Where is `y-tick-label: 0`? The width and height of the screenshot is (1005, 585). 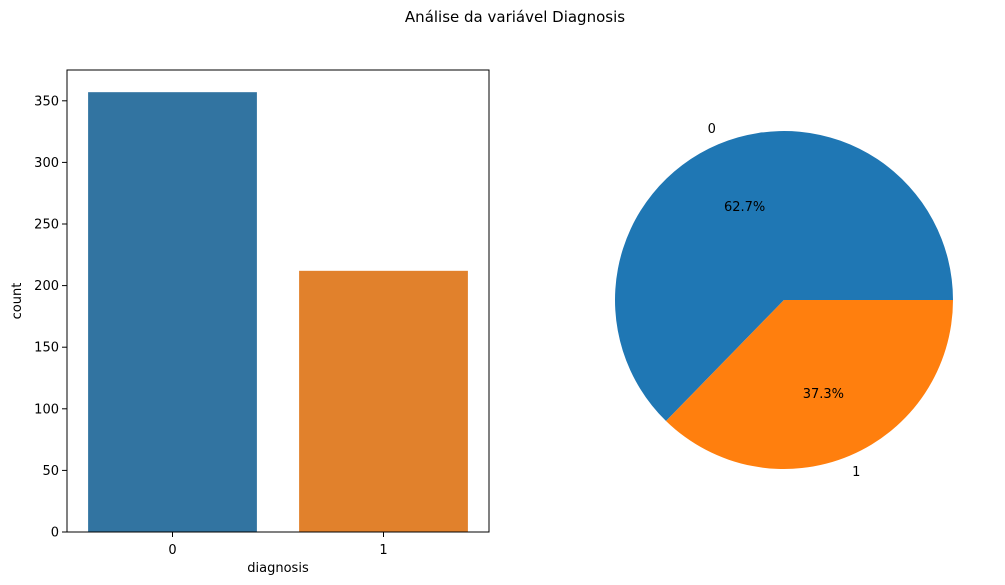
y-tick-label: 0 is located at coordinates (55, 533).